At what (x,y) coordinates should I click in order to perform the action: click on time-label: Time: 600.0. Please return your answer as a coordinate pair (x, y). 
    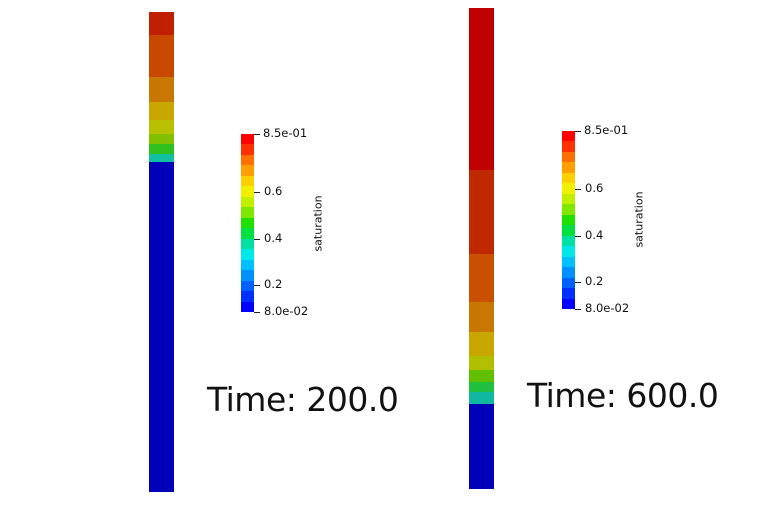
    Looking at the image, I should click on (623, 395).